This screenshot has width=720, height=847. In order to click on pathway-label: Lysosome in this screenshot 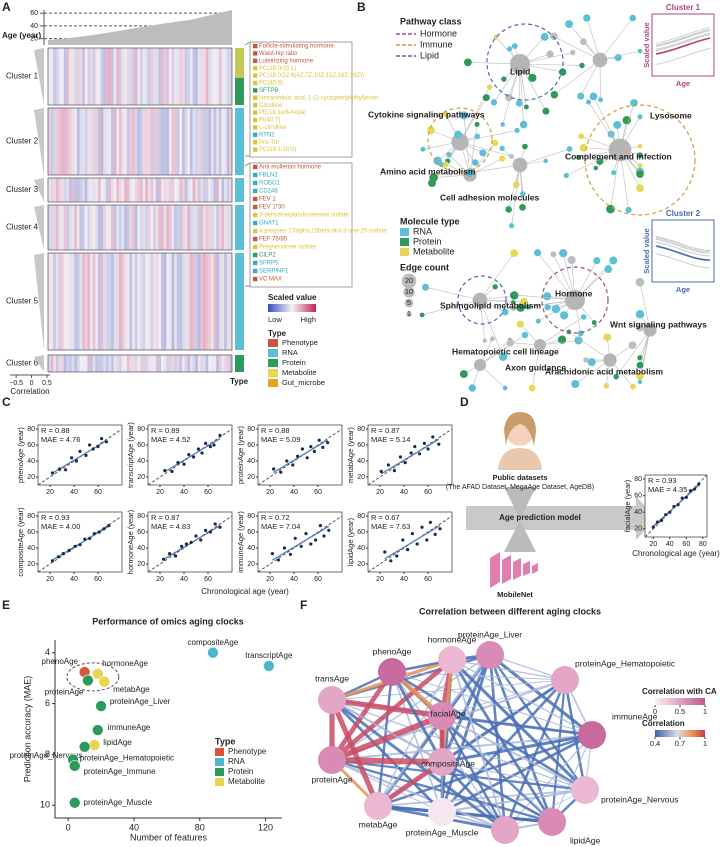, I will do `click(671, 115)`.